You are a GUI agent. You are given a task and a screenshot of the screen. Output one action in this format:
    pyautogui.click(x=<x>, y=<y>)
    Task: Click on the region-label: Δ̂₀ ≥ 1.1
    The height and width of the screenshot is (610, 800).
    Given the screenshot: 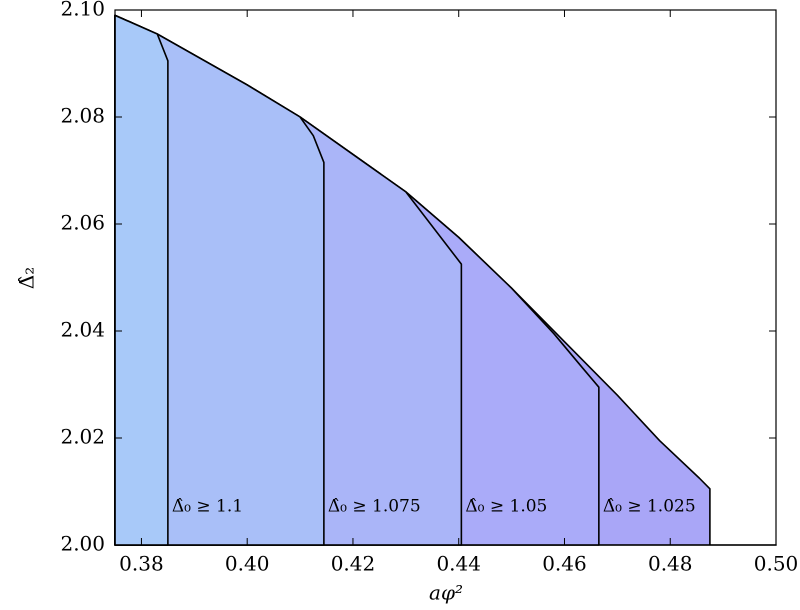 What is the action you would take?
    pyautogui.click(x=207, y=507)
    